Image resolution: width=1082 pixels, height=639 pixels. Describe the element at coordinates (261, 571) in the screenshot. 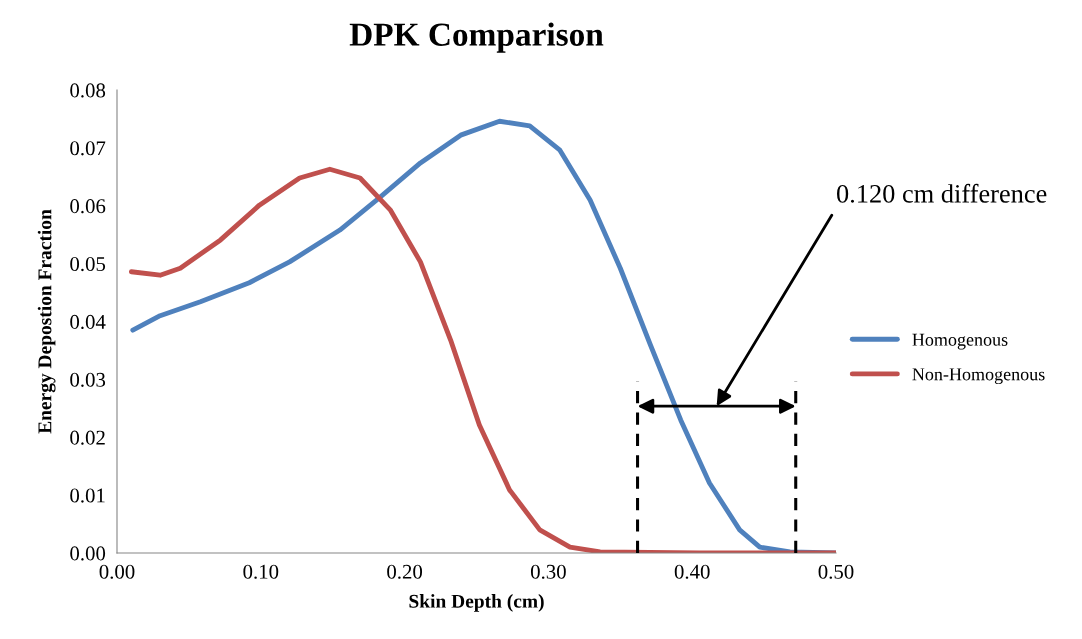

I see `x-tick-label: 0.10` at that location.